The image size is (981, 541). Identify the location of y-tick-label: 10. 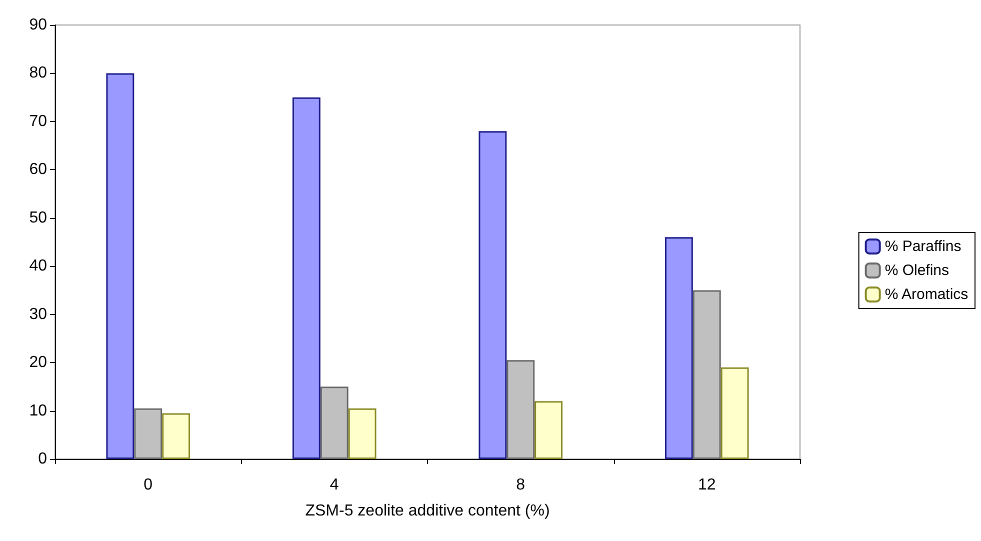
(38, 411).